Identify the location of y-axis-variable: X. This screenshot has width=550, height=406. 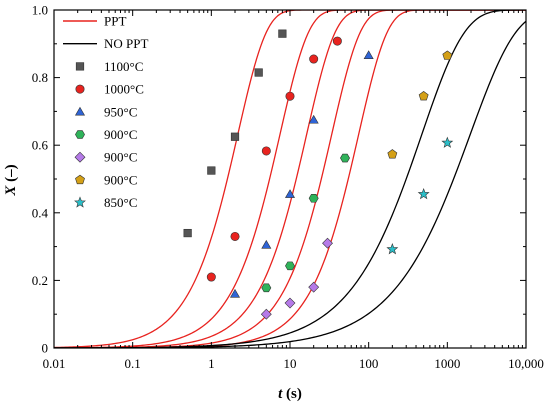
(11, 191).